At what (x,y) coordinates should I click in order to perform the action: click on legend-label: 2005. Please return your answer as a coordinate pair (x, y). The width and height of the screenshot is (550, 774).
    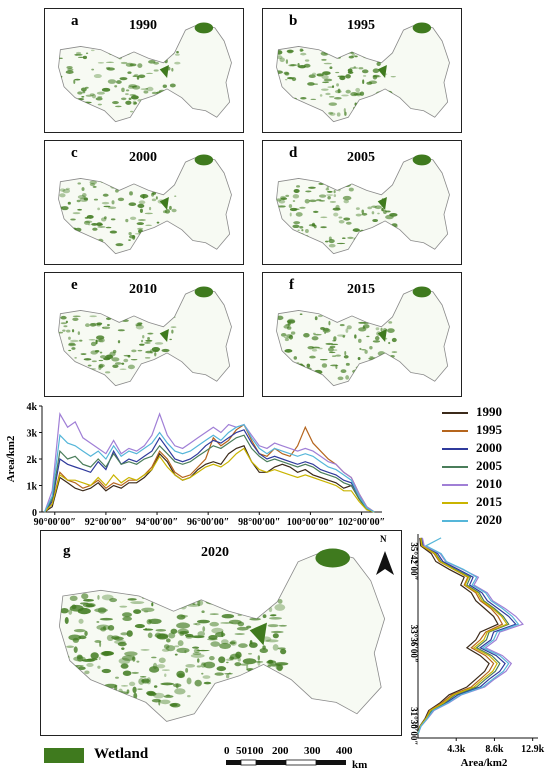
    Looking at the image, I should click on (489, 465).